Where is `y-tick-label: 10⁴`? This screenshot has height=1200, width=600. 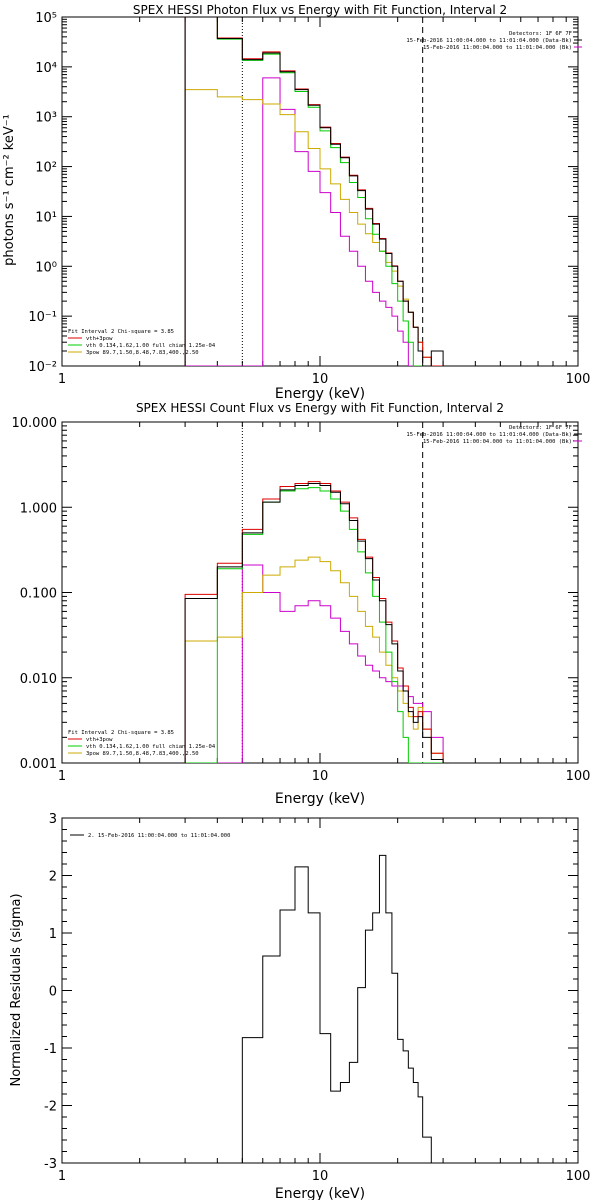 y-tick-label: 10⁴ is located at coordinates (46, 68).